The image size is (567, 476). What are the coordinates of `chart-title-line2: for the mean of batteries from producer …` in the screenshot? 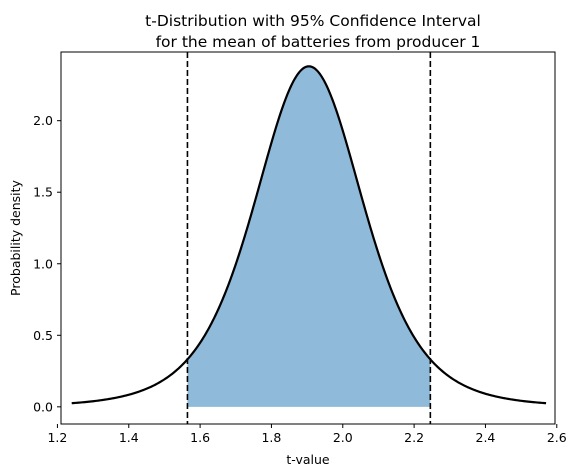 It's located at (318, 42).